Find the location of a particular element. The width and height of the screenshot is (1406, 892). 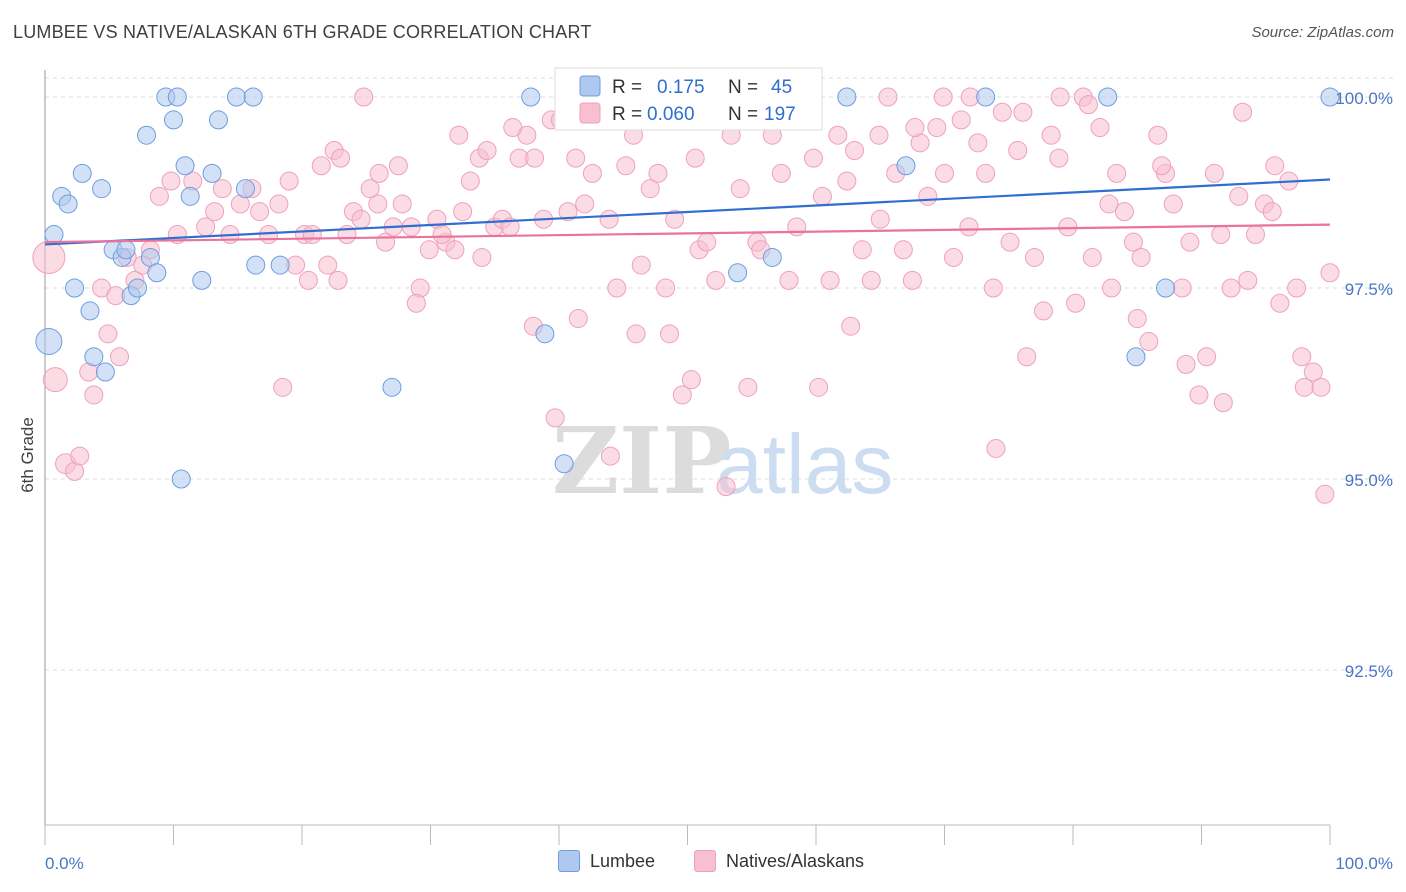

legend-n-value-lumbee: 45 is located at coordinates (781, 87).